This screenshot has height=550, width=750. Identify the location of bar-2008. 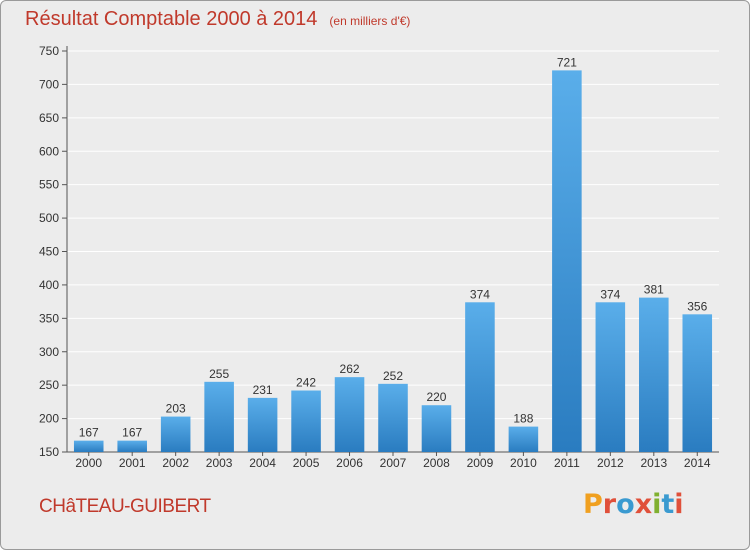
(436, 428).